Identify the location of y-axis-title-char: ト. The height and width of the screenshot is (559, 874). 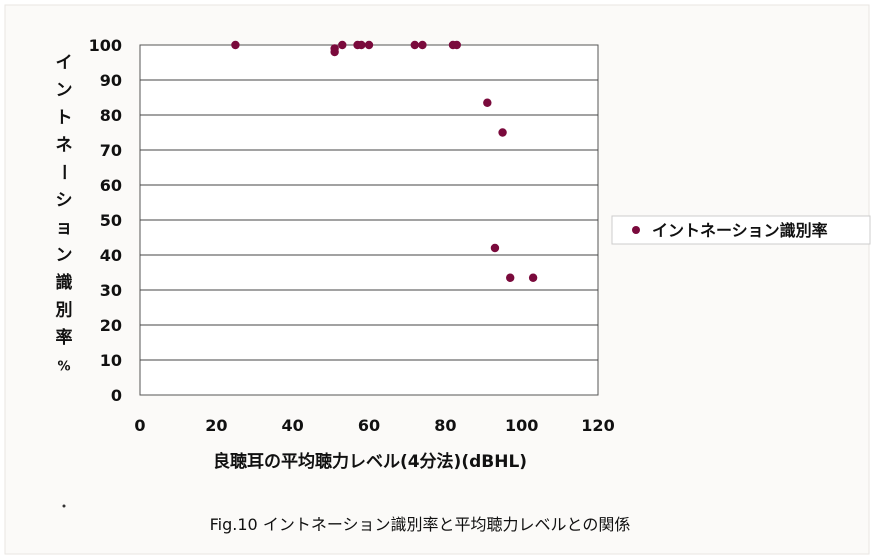
(64, 118).